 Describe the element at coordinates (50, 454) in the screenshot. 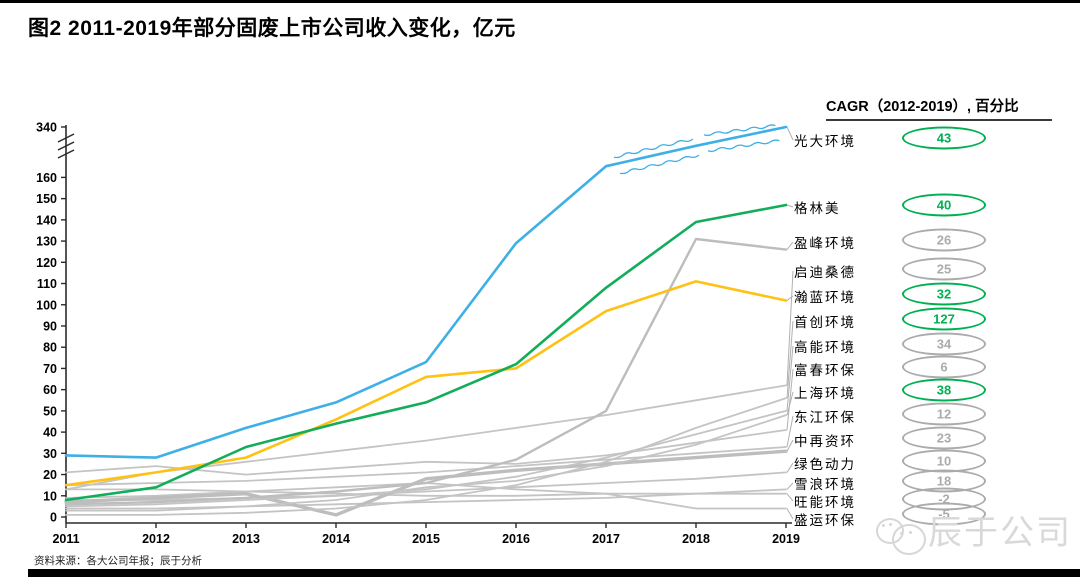

I see `y-tick-label: 30` at that location.